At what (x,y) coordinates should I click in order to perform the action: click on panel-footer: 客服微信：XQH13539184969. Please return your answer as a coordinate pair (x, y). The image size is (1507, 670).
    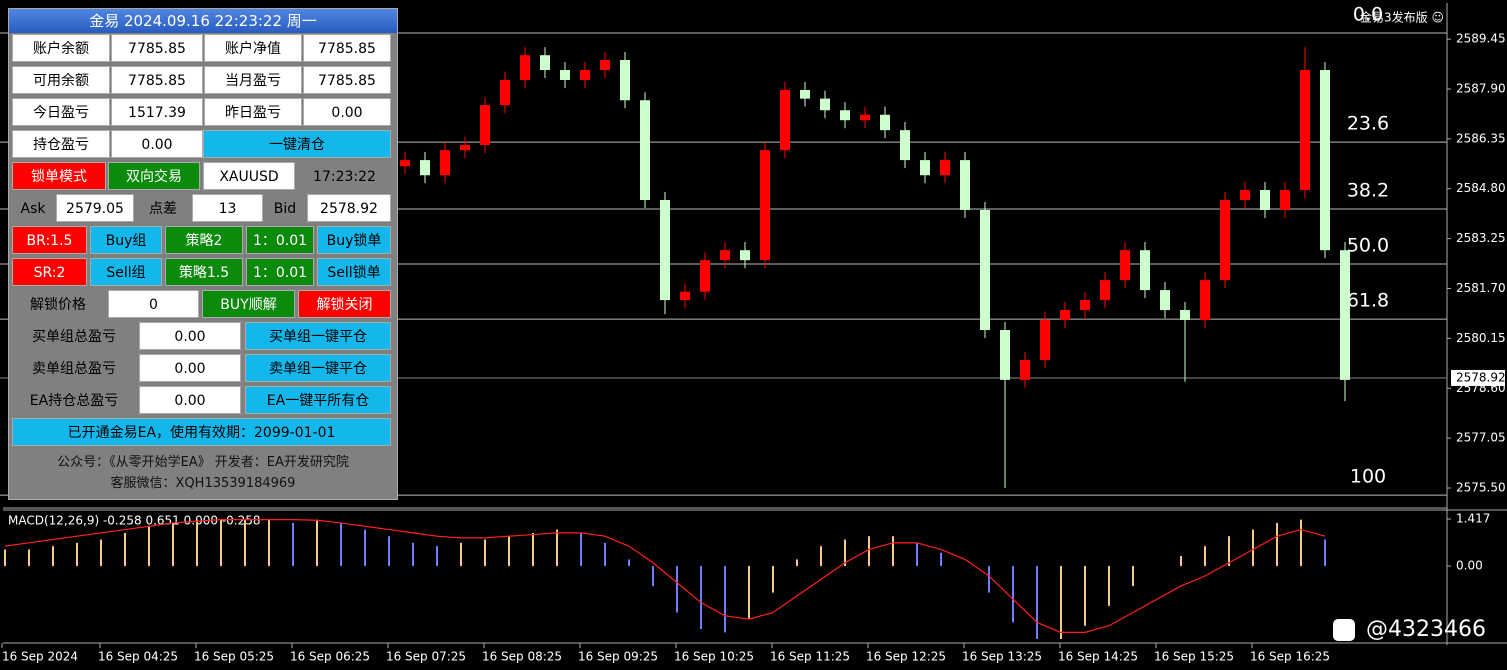
    Looking at the image, I should click on (203, 483).